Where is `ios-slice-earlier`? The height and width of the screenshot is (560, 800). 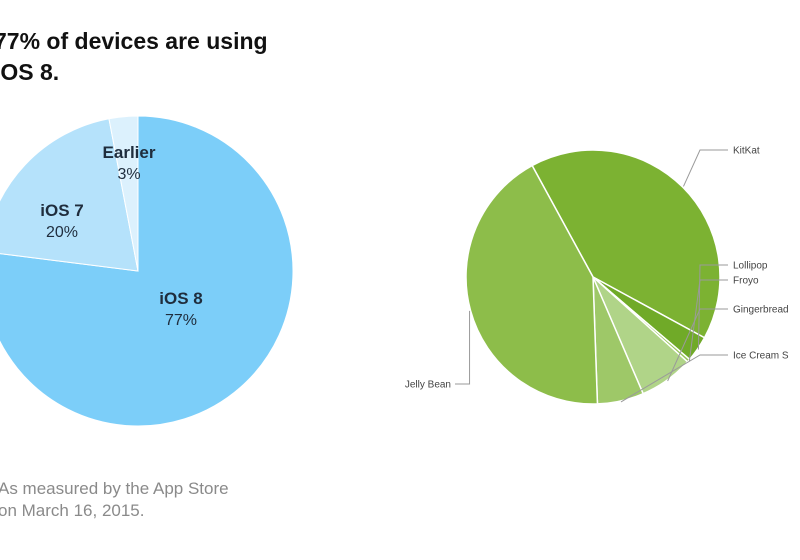 ios-slice-earlier is located at coordinates (123, 193).